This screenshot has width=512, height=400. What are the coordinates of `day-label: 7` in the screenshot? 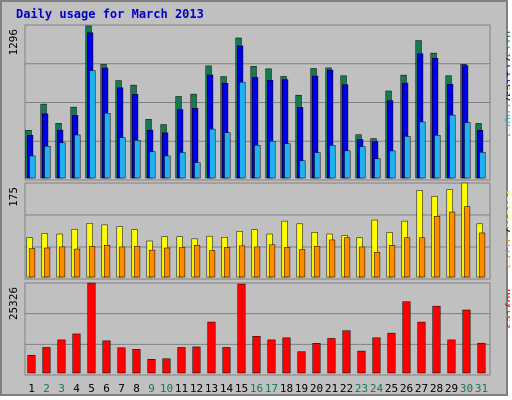 It's located at (121, 388).